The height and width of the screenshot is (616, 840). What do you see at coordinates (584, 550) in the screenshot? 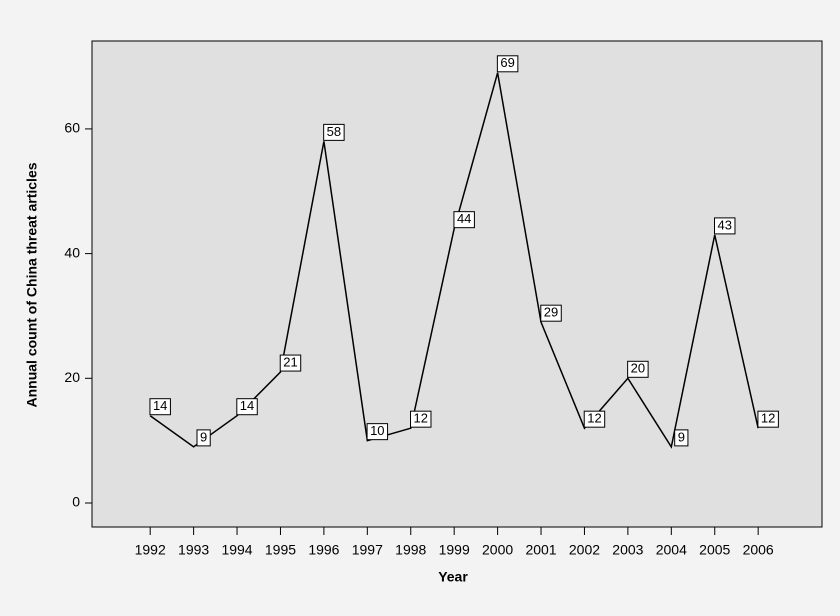
I see `x-tick-label: 2002` at bounding box center [584, 550].